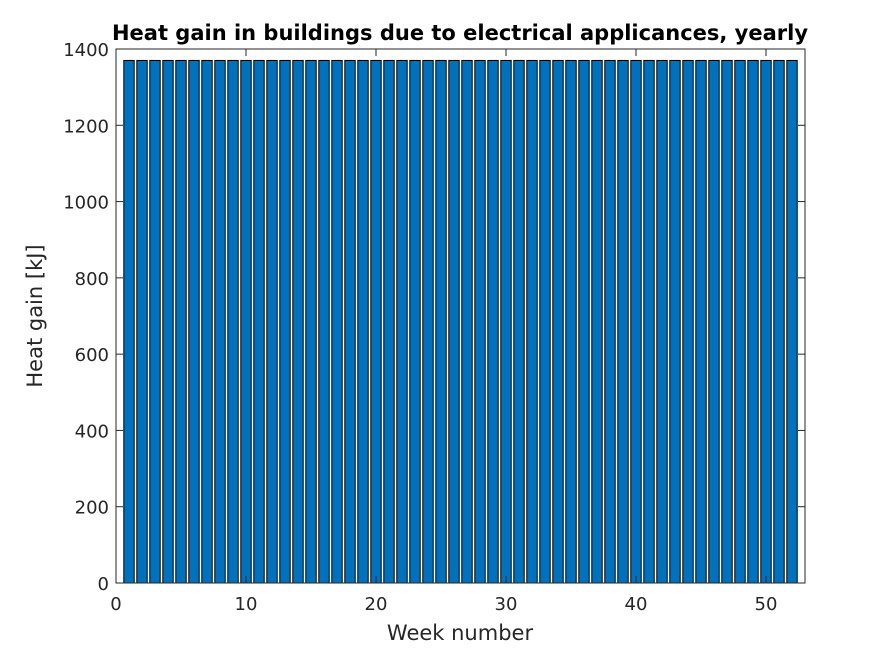  I want to click on x-tick-label: 10, so click(246, 604).